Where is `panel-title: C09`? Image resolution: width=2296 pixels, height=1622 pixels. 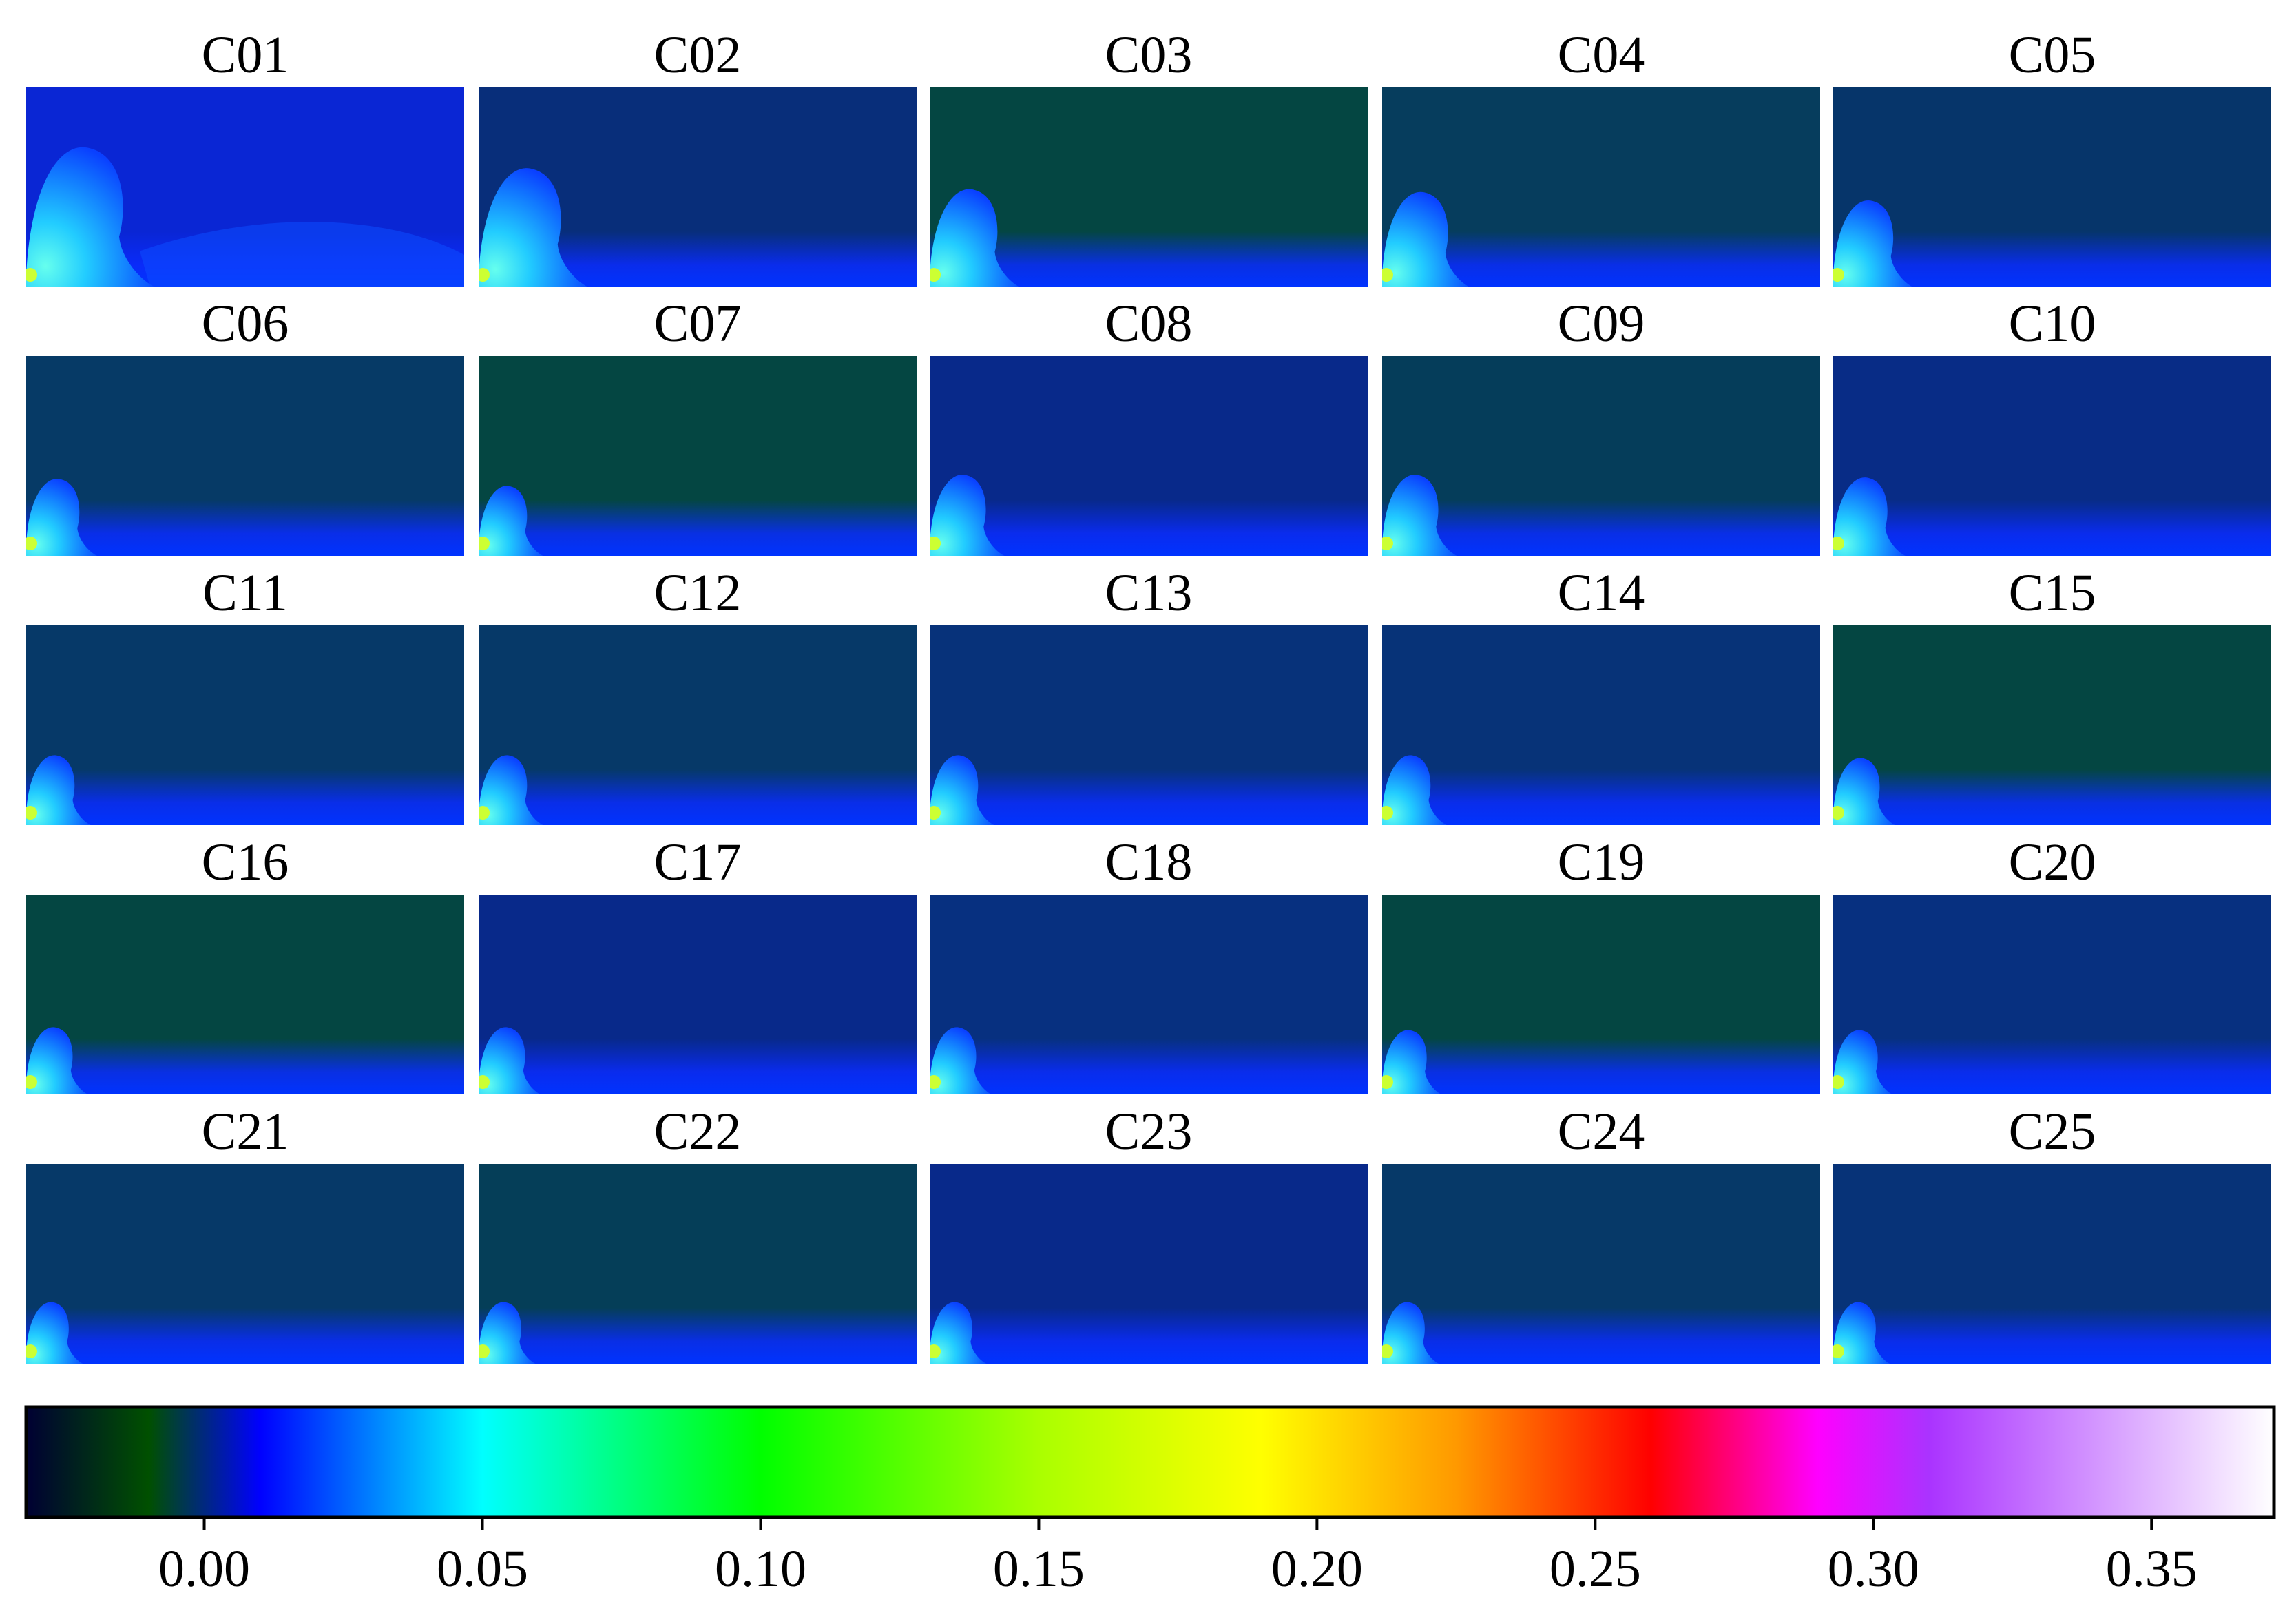
panel-title: C09 is located at coordinates (1601, 324).